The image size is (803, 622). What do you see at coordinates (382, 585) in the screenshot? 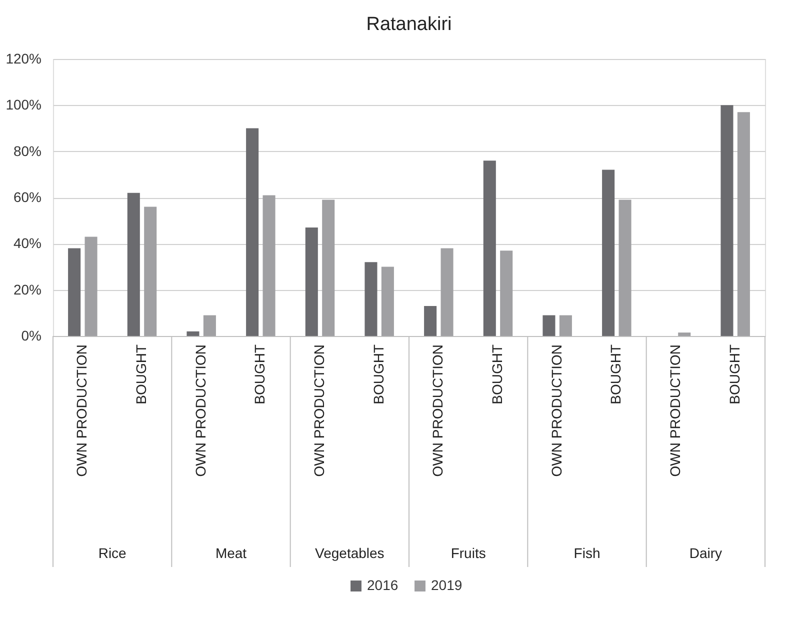
I see `legend-label: 2016` at bounding box center [382, 585].